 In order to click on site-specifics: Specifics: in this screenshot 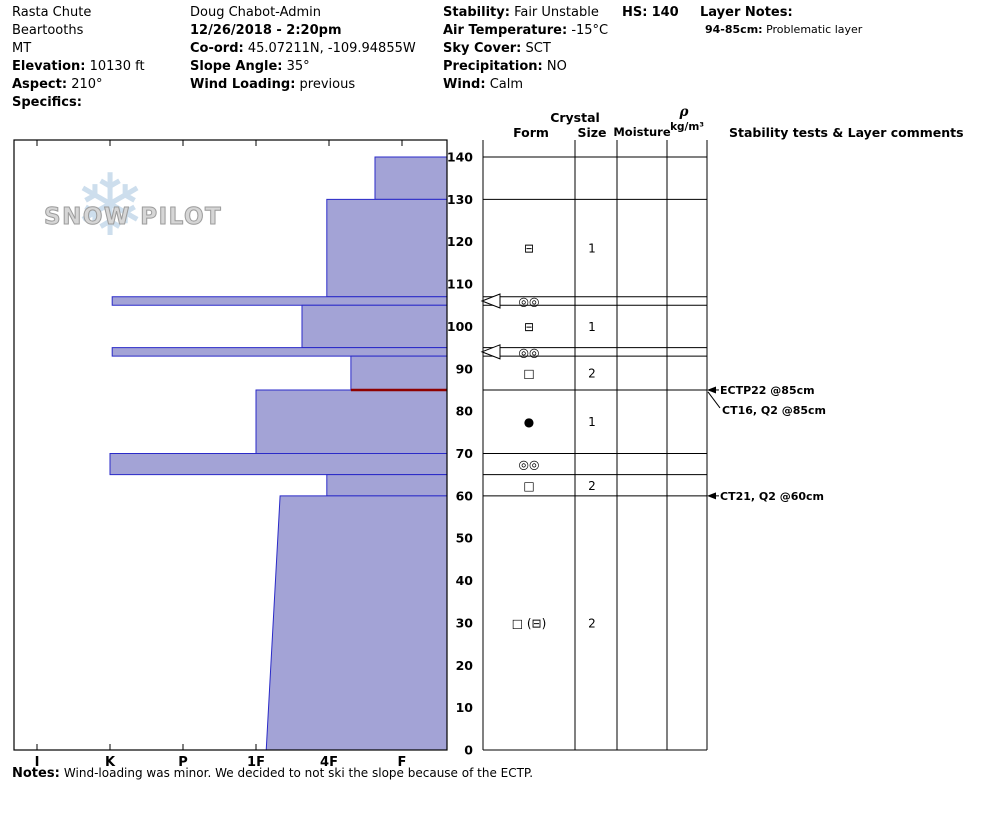, I will do `click(78, 103)`.